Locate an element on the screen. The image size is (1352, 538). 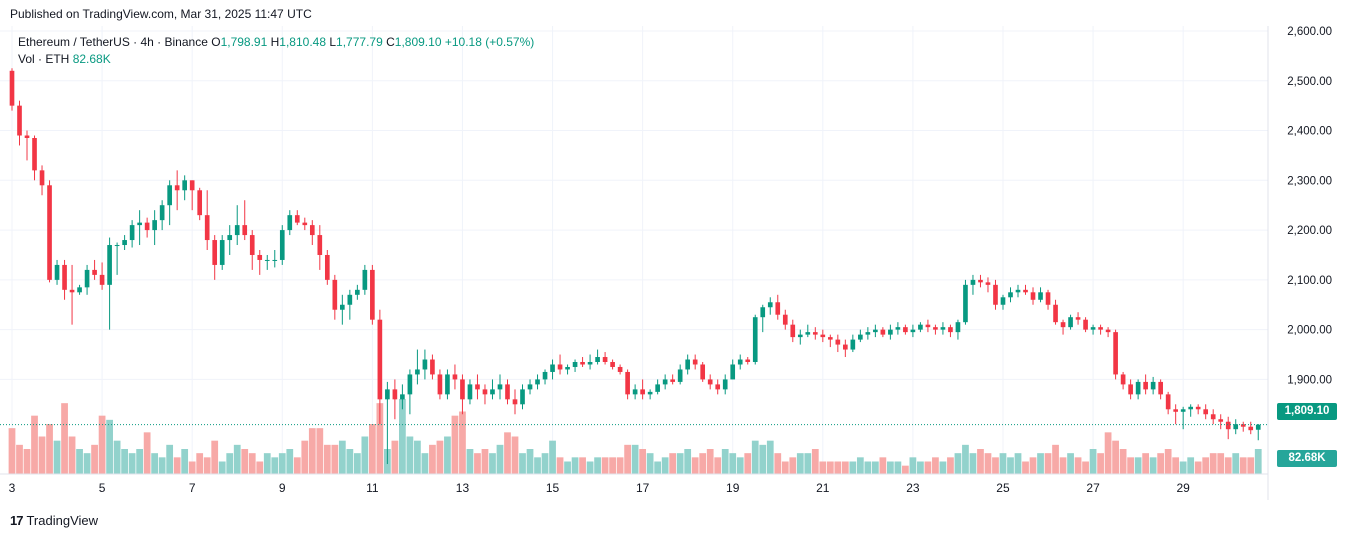
symbol-label: Ethereum / TetherUS · 4h · Binance is located at coordinates (113, 42).